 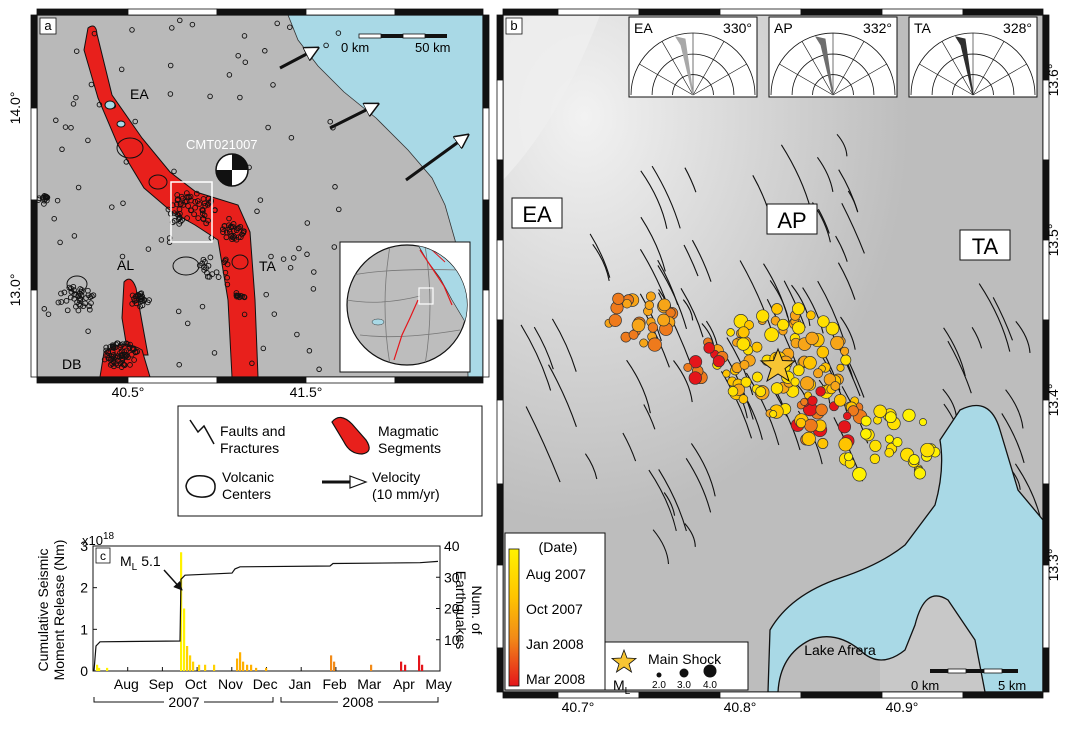 What do you see at coordinates (202, 432) in the screenshot?
I see `faults-legend-icon` at bounding box center [202, 432].